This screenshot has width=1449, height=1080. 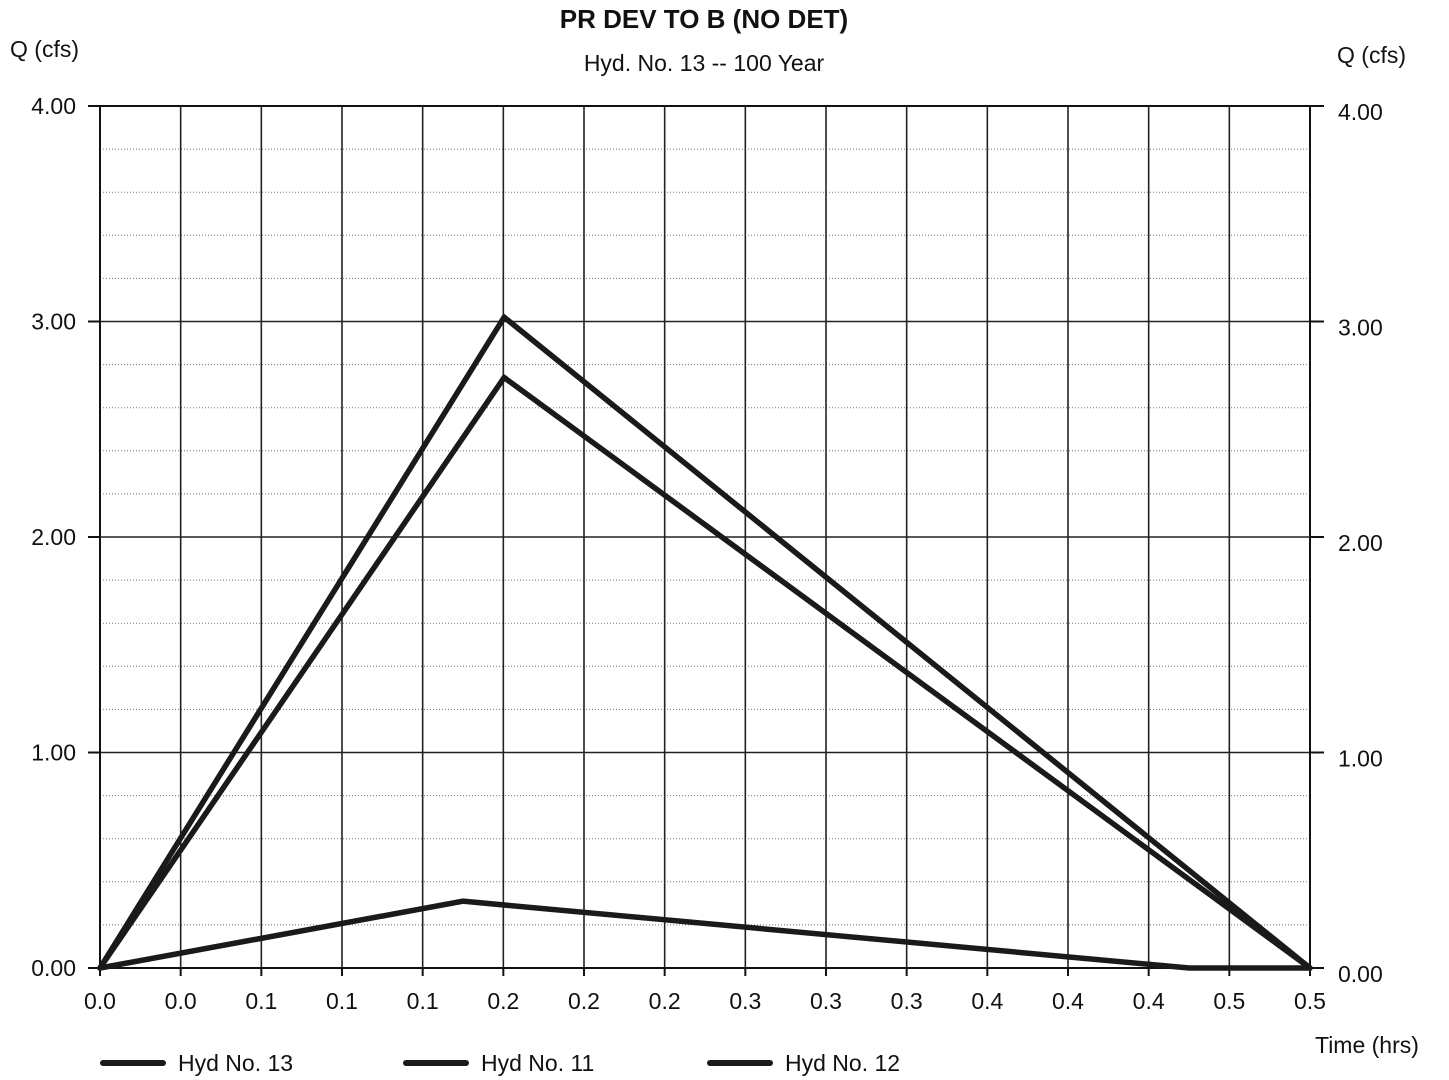 What do you see at coordinates (53, 322) in the screenshot?
I see `y-tick-label-left: 3.00` at bounding box center [53, 322].